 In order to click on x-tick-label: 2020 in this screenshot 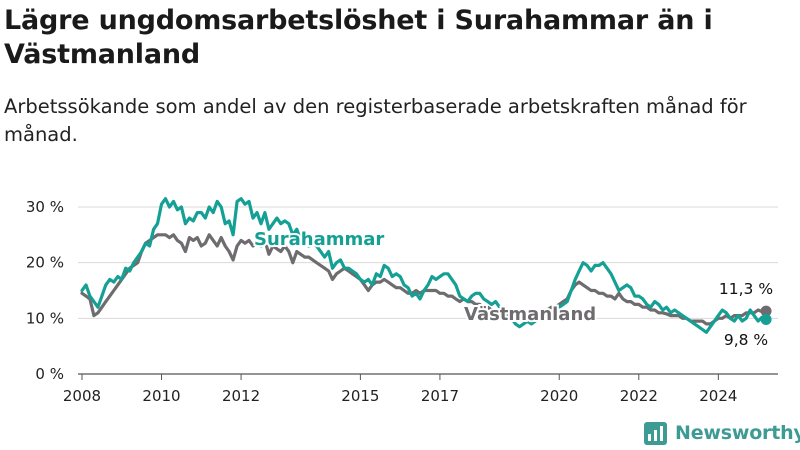, I will do `click(559, 396)`.